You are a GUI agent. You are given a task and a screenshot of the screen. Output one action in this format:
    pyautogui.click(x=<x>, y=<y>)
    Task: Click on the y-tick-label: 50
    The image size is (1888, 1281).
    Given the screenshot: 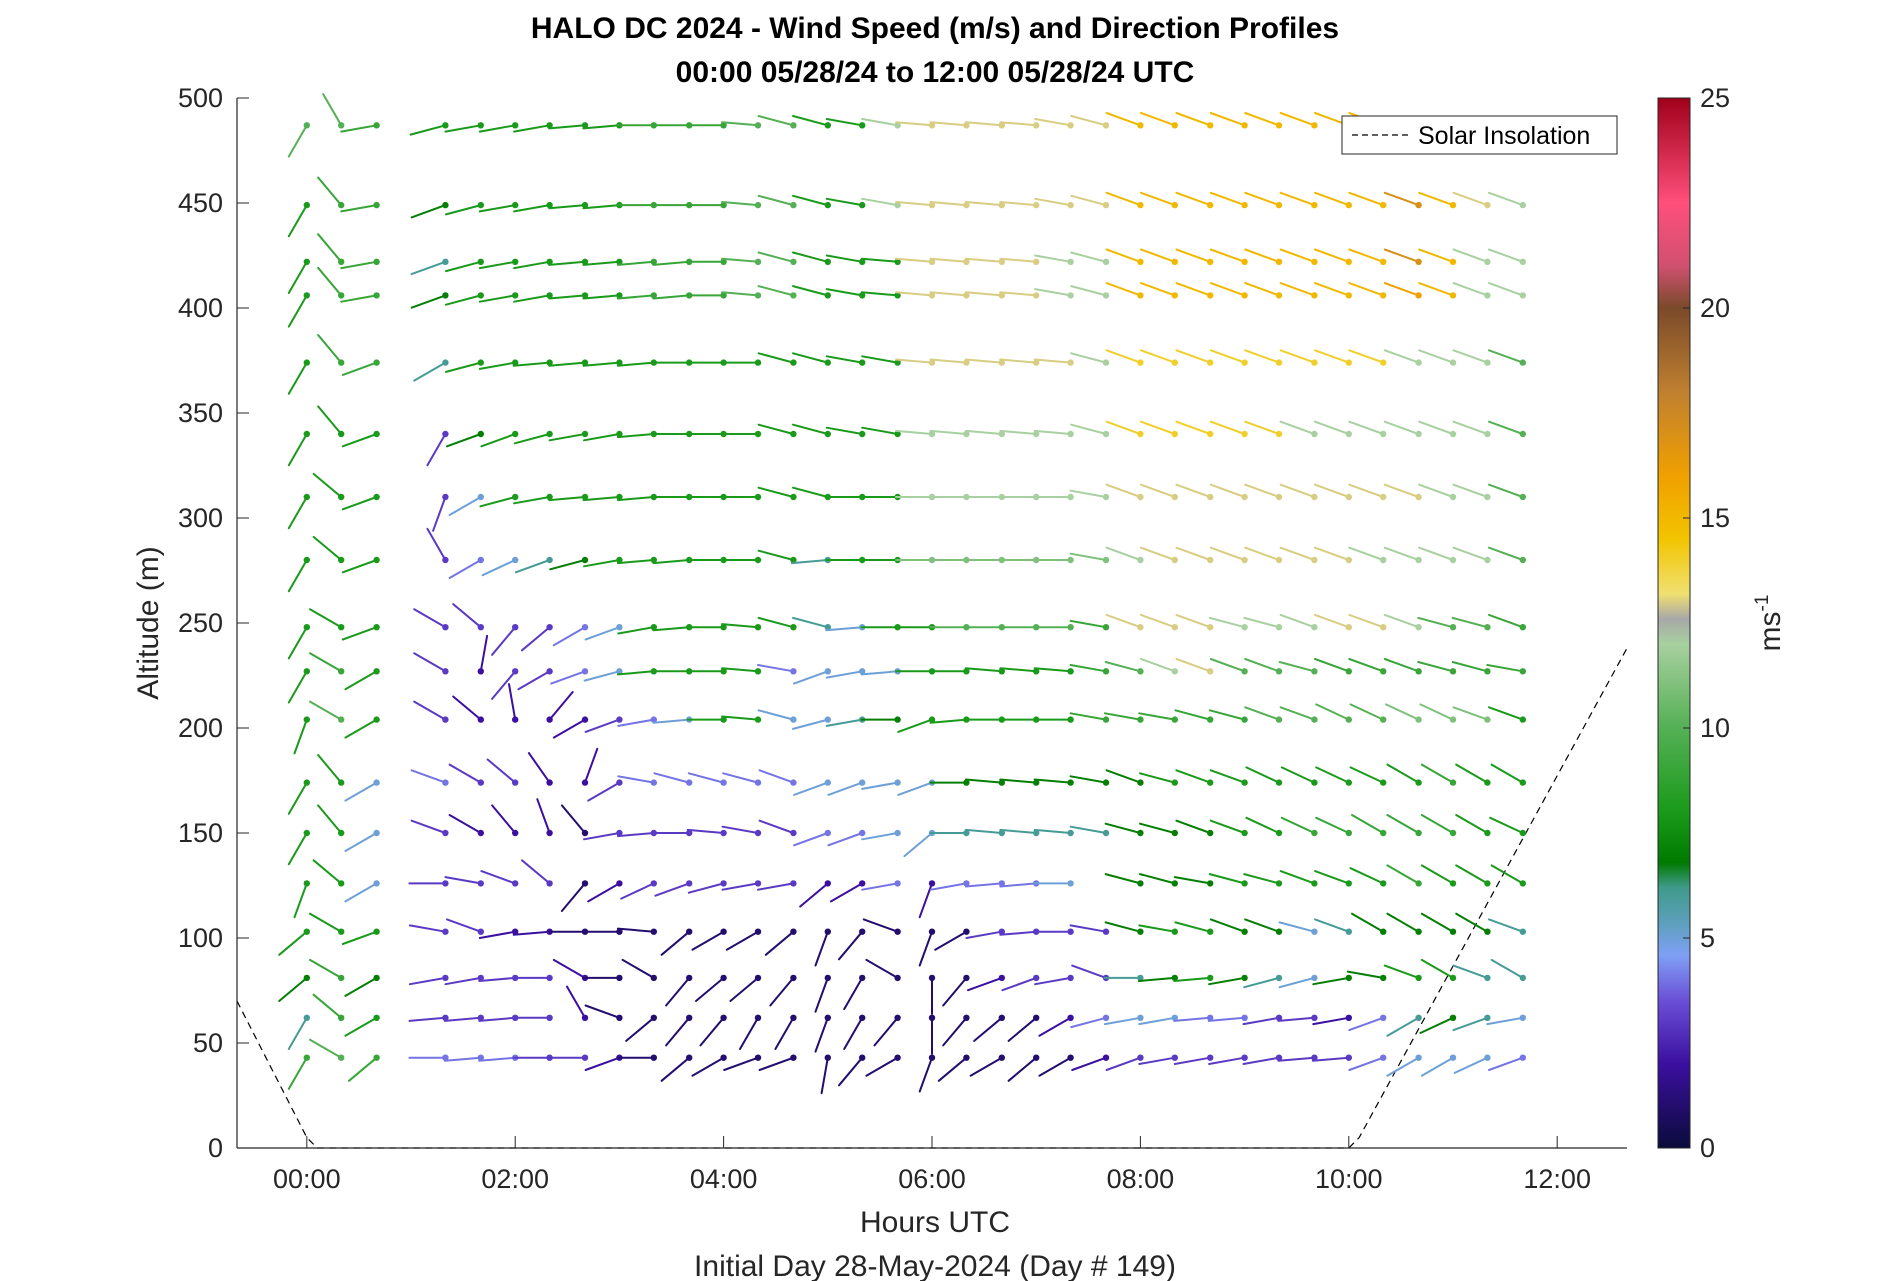 What is the action you would take?
    pyautogui.click(x=208, y=1043)
    